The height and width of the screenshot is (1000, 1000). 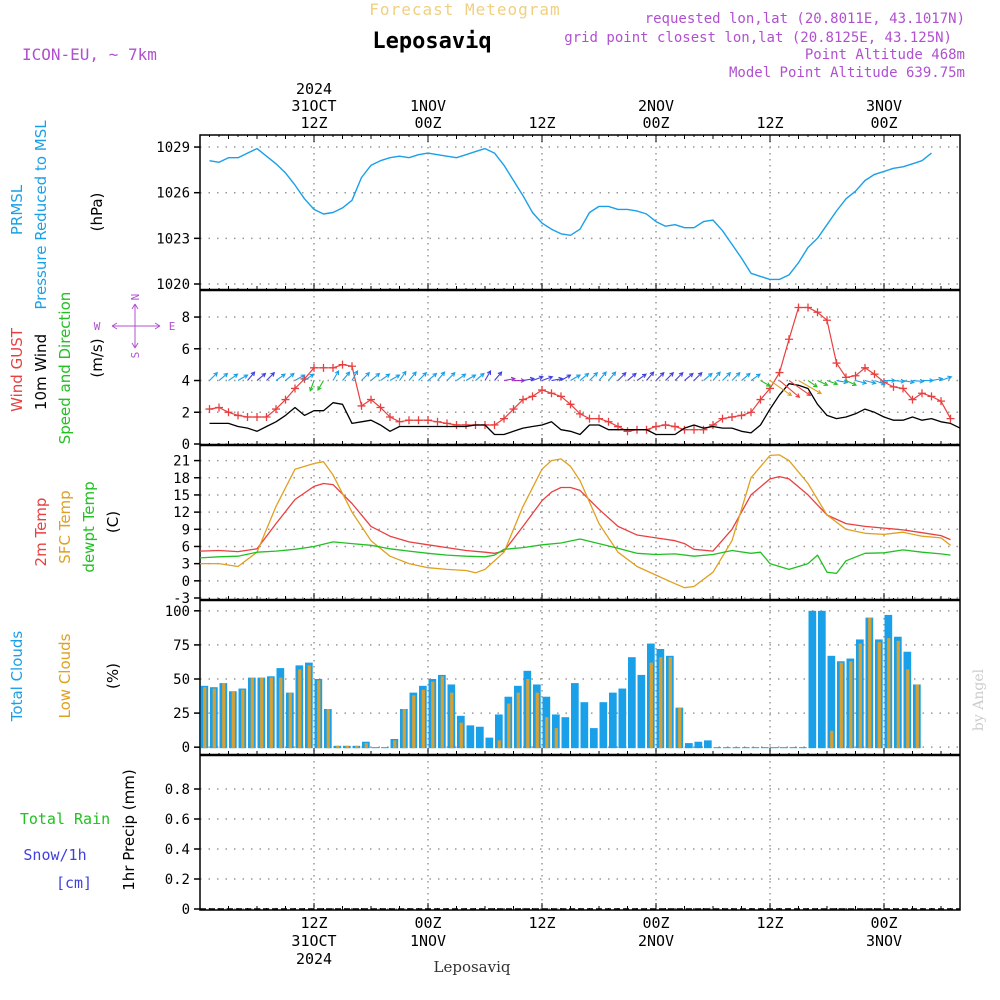 I want to click on y-tick-label: 1029, so click(x=173, y=148).